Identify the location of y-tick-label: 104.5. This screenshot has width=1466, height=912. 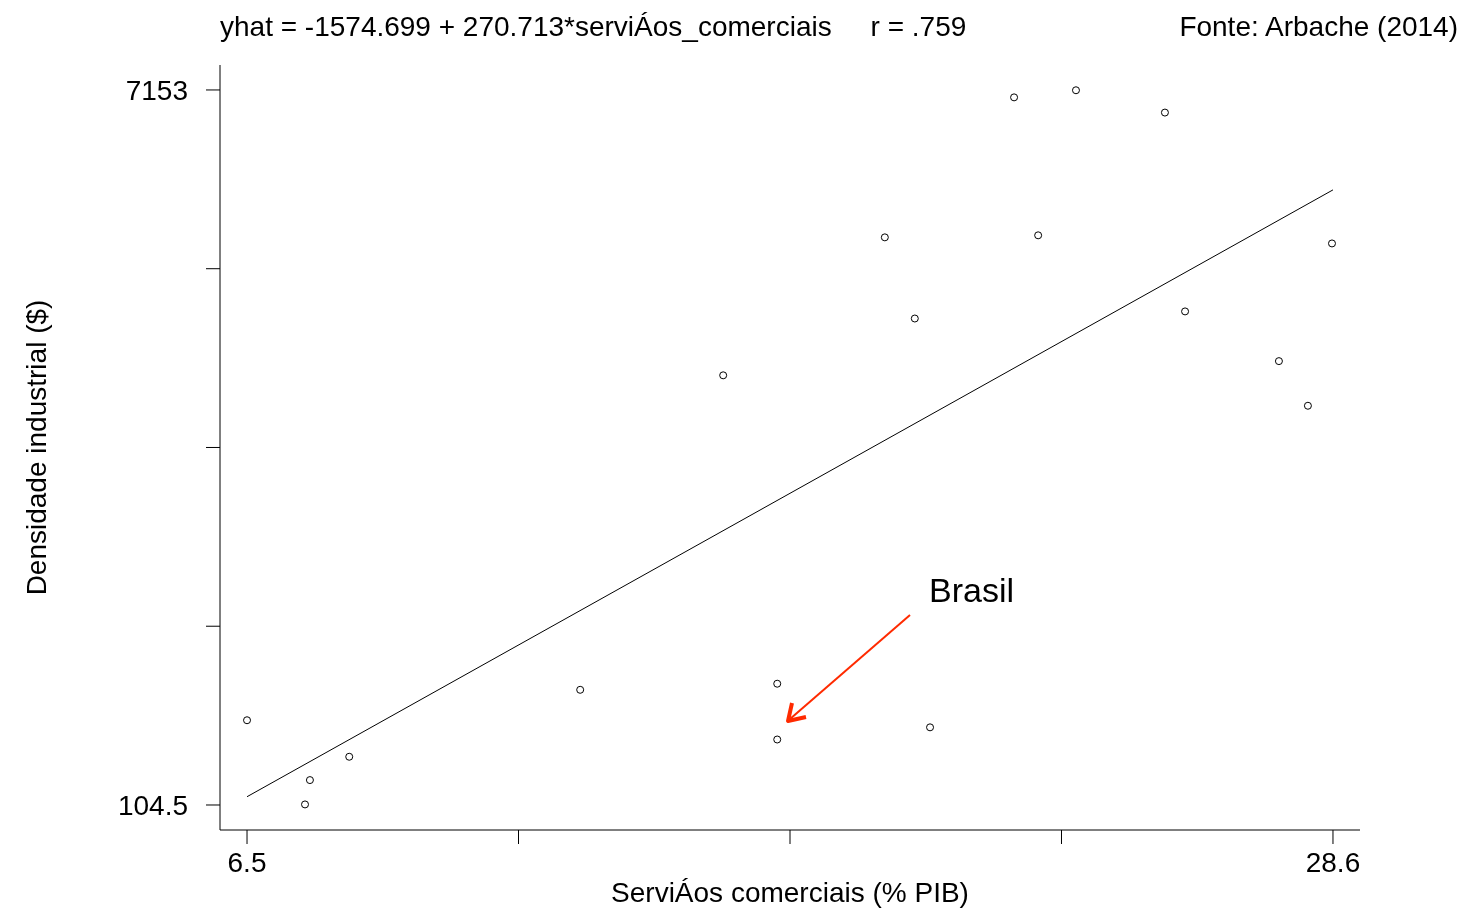
(152, 805).